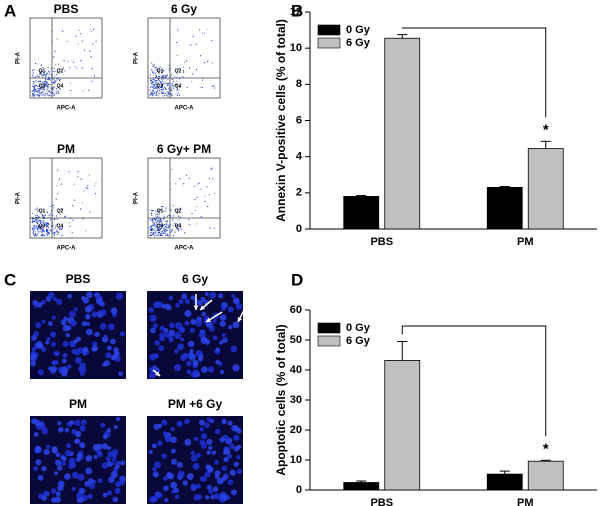  I want to click on panel-label: B, so click(297, 10).